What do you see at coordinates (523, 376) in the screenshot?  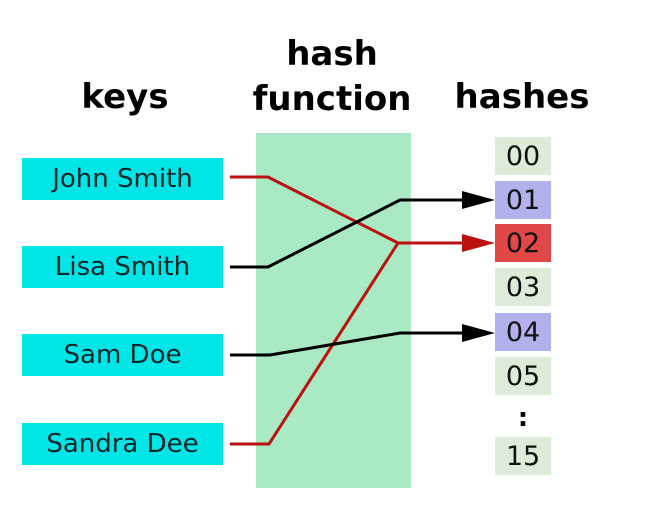 I see `hash-cell-05: 05` at bounding box center [523, 376].